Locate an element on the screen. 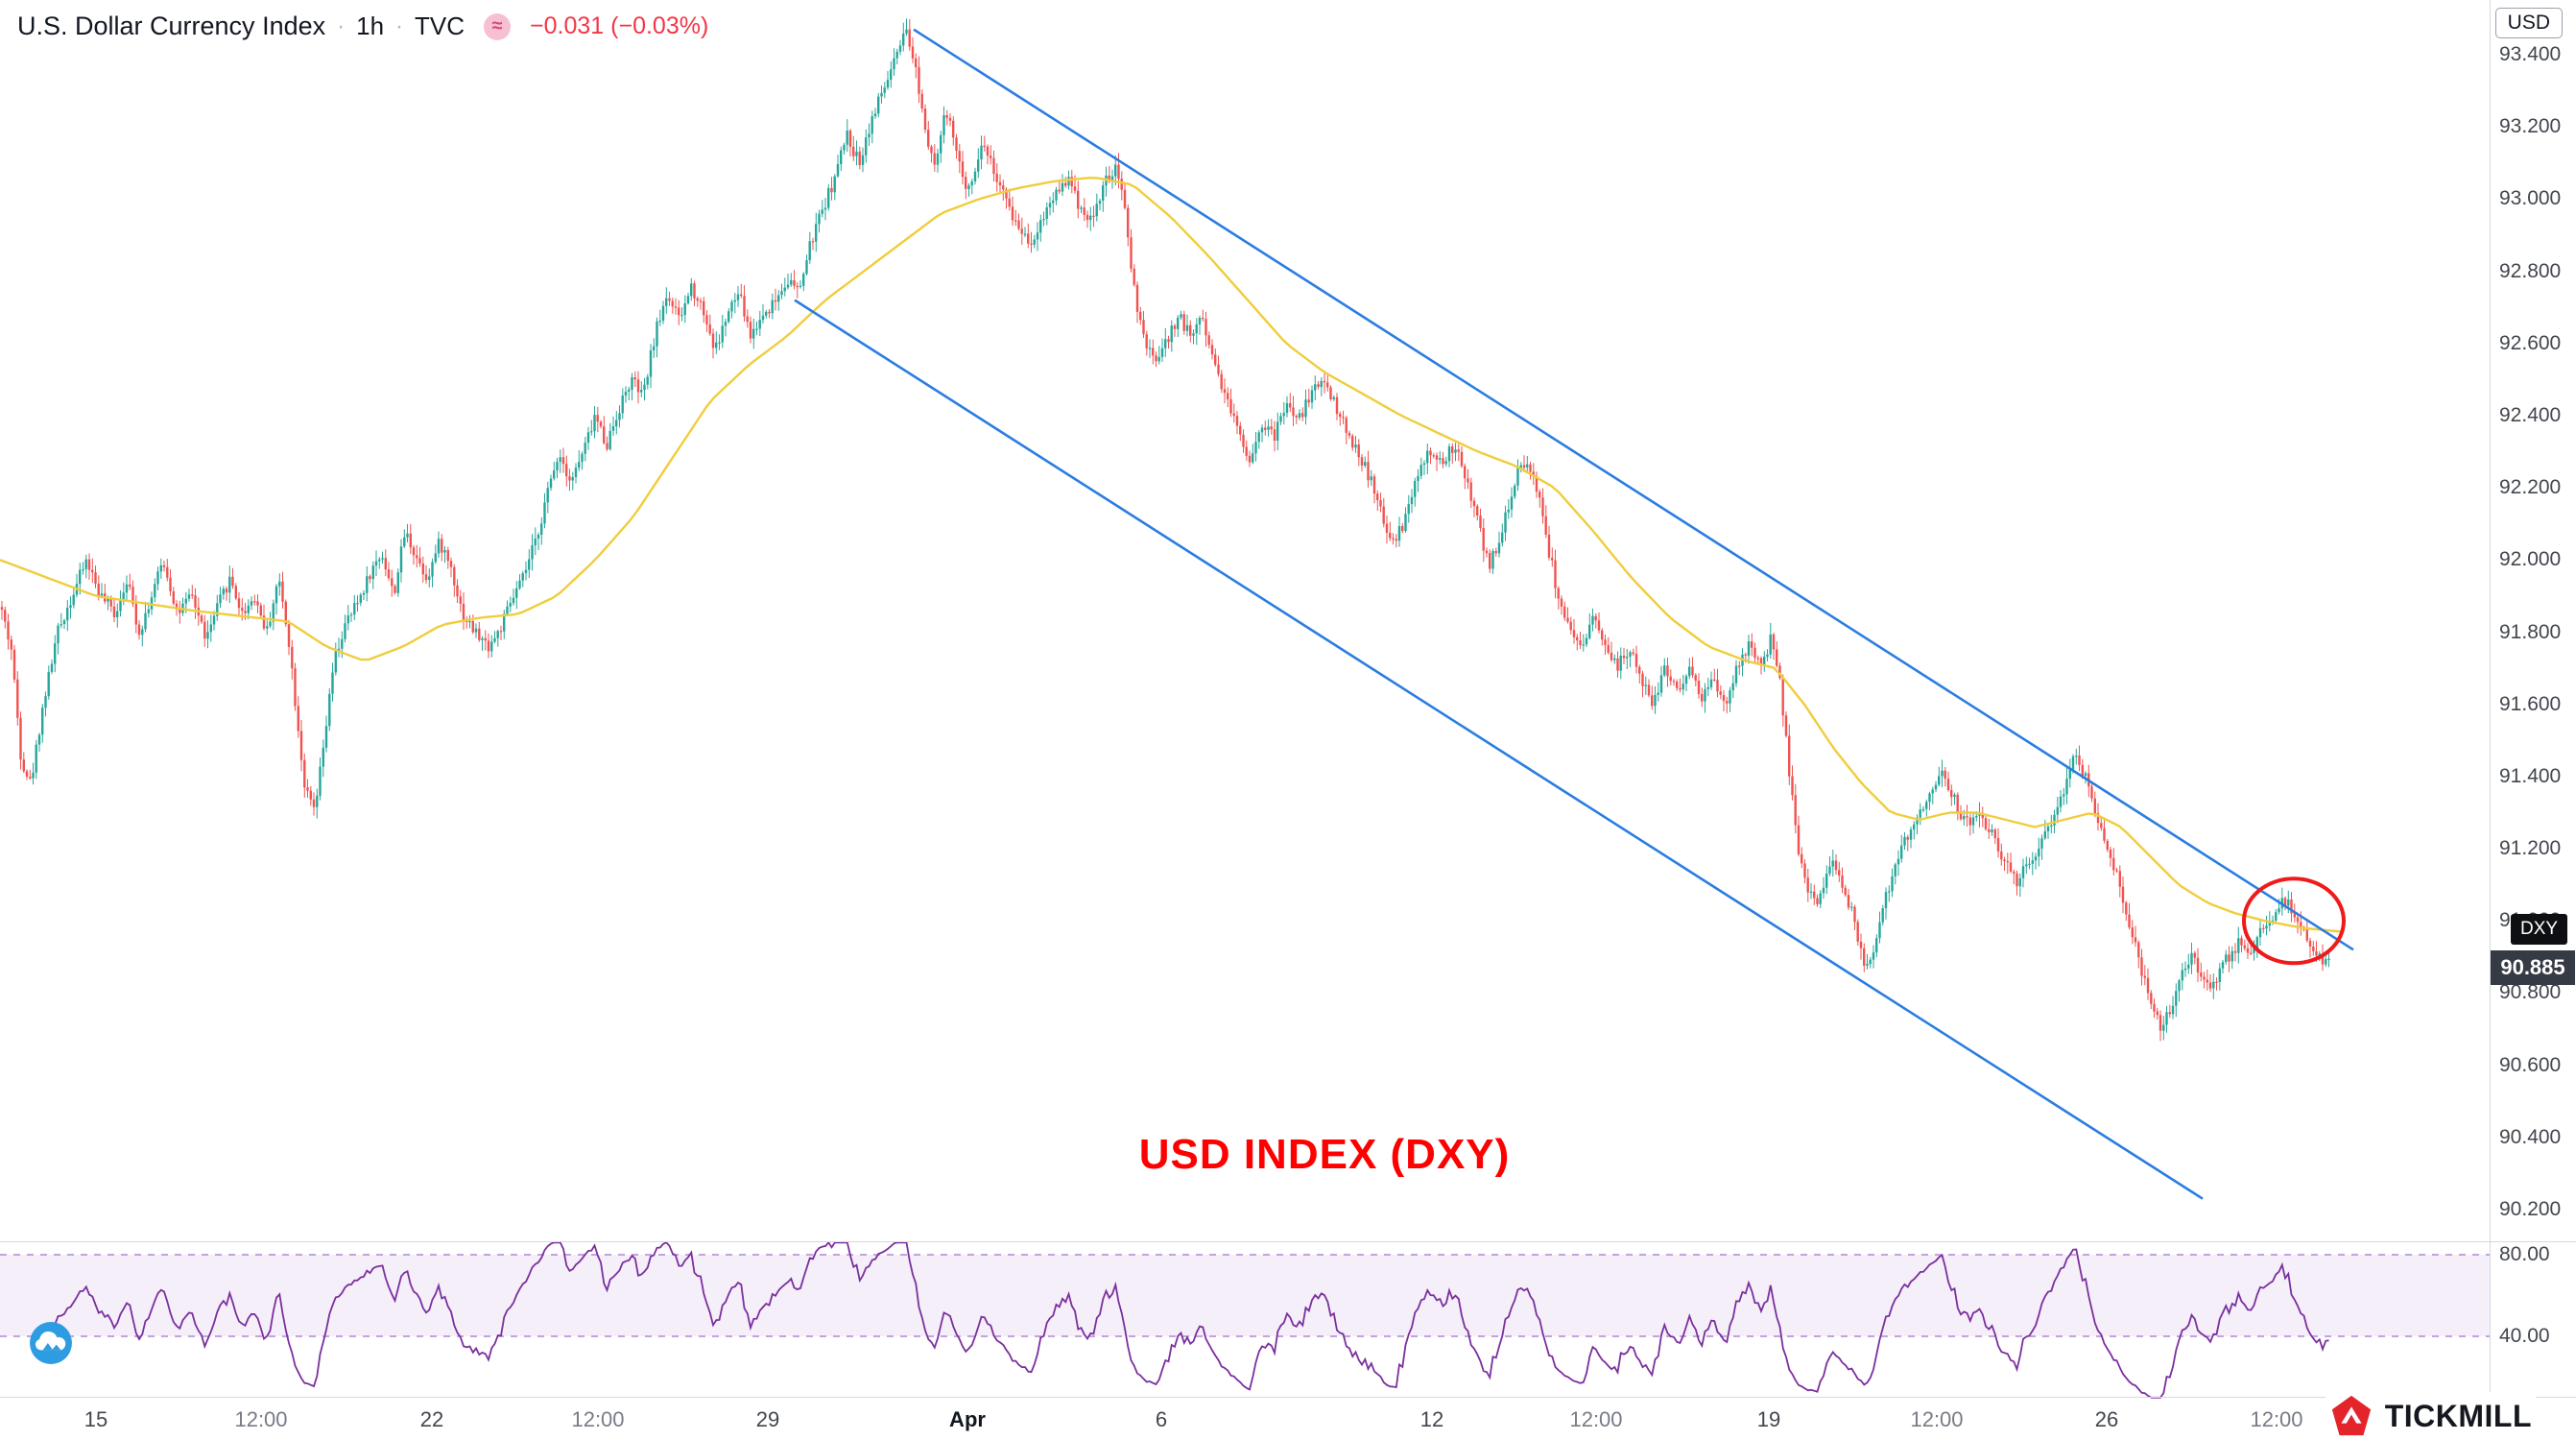 This screenshot has height=1440, width=2576. price-tick-label: 91.800 is located at coordinates (2530, 632).